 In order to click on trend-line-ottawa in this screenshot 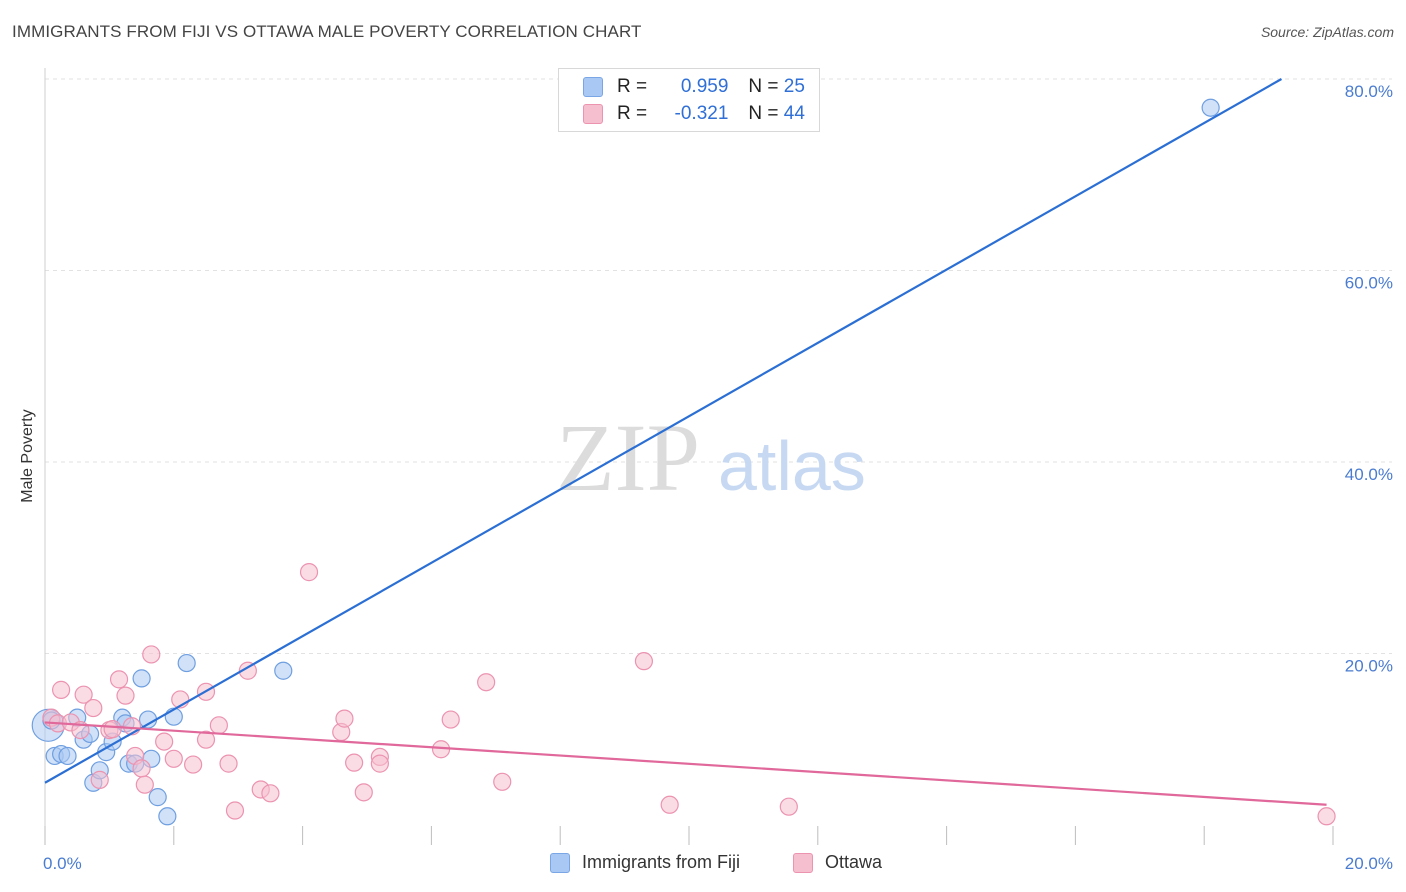, I will do `click(685, 763)`.